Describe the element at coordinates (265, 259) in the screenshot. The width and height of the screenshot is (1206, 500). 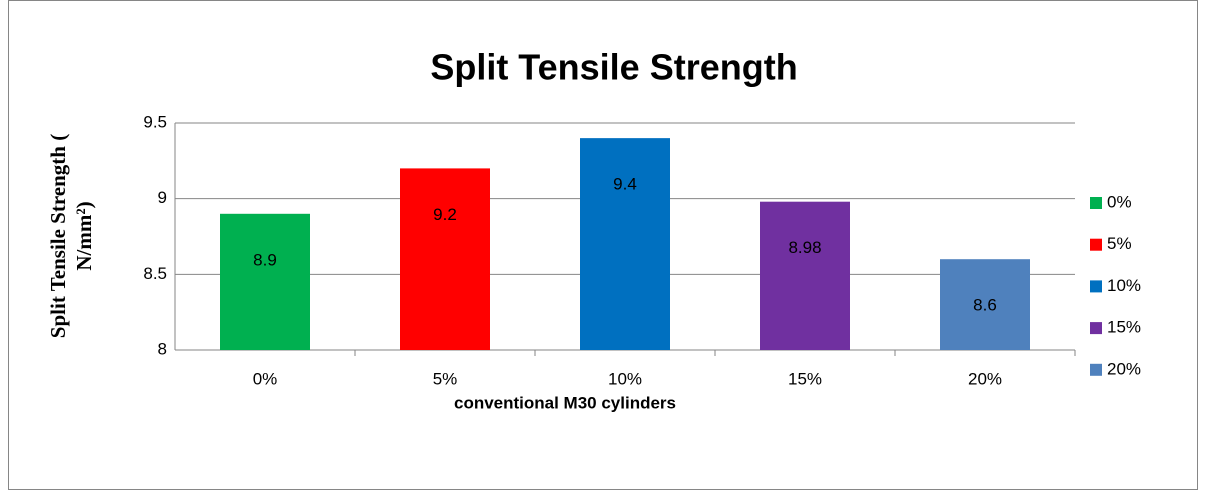
I see `data-label: 8.9` at that location.